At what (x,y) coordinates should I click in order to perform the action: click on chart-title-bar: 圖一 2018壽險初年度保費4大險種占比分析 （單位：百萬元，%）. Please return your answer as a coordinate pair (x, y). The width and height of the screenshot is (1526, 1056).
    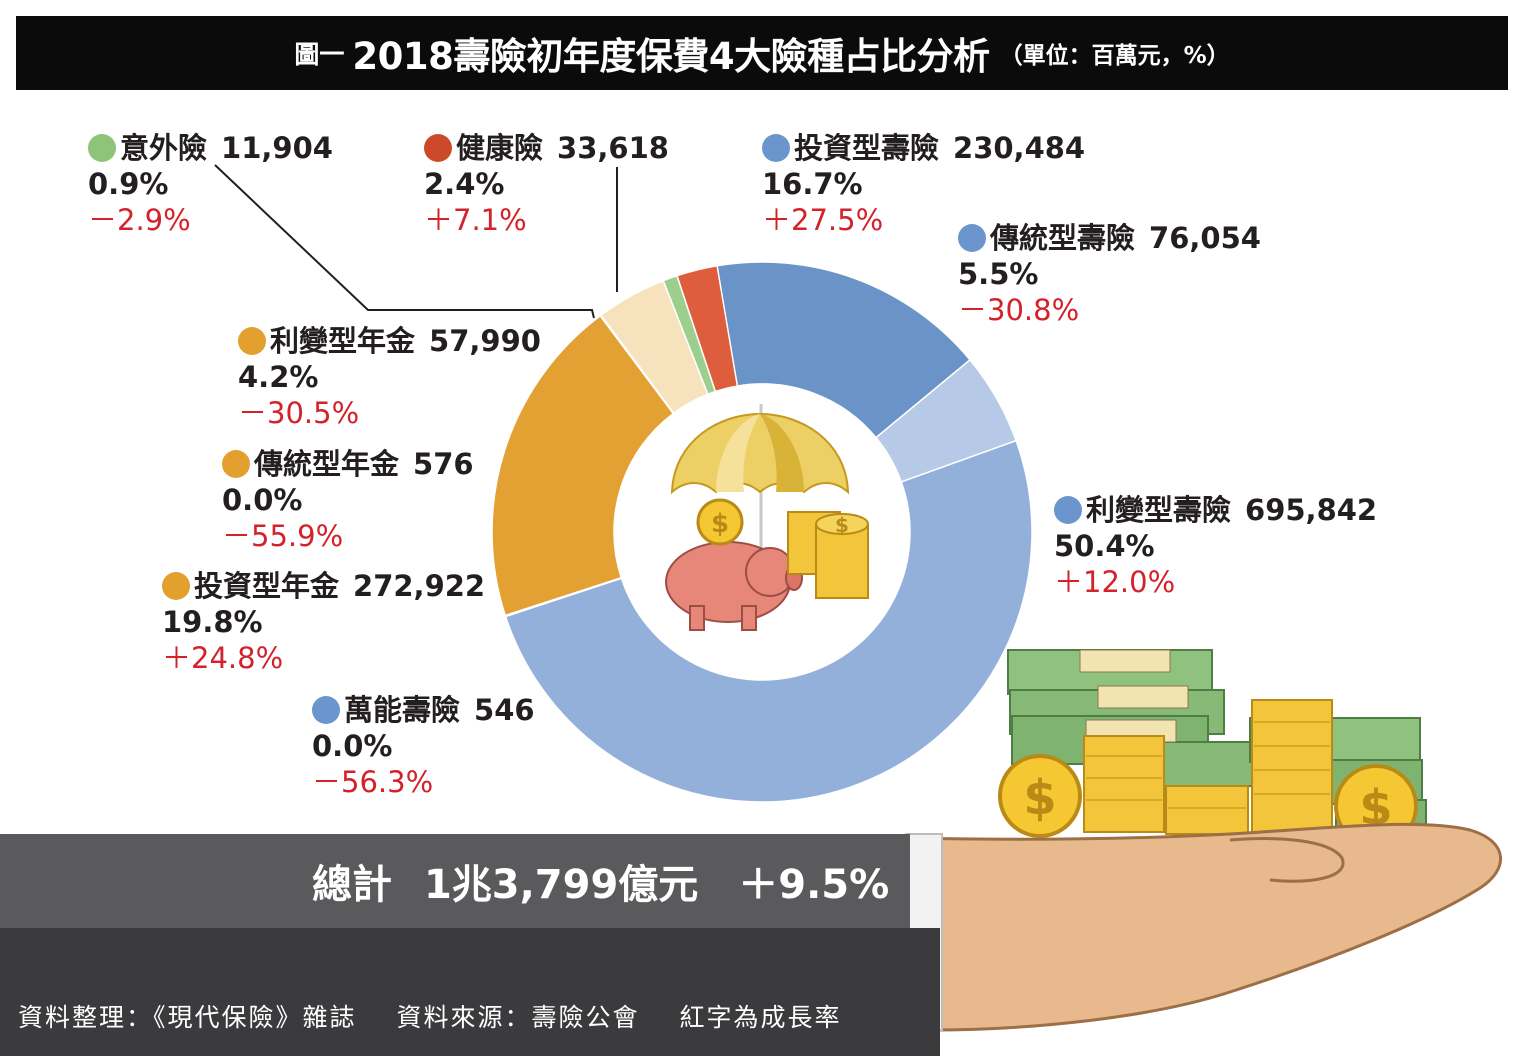
    Looking at the image, I should click on (762, 53).